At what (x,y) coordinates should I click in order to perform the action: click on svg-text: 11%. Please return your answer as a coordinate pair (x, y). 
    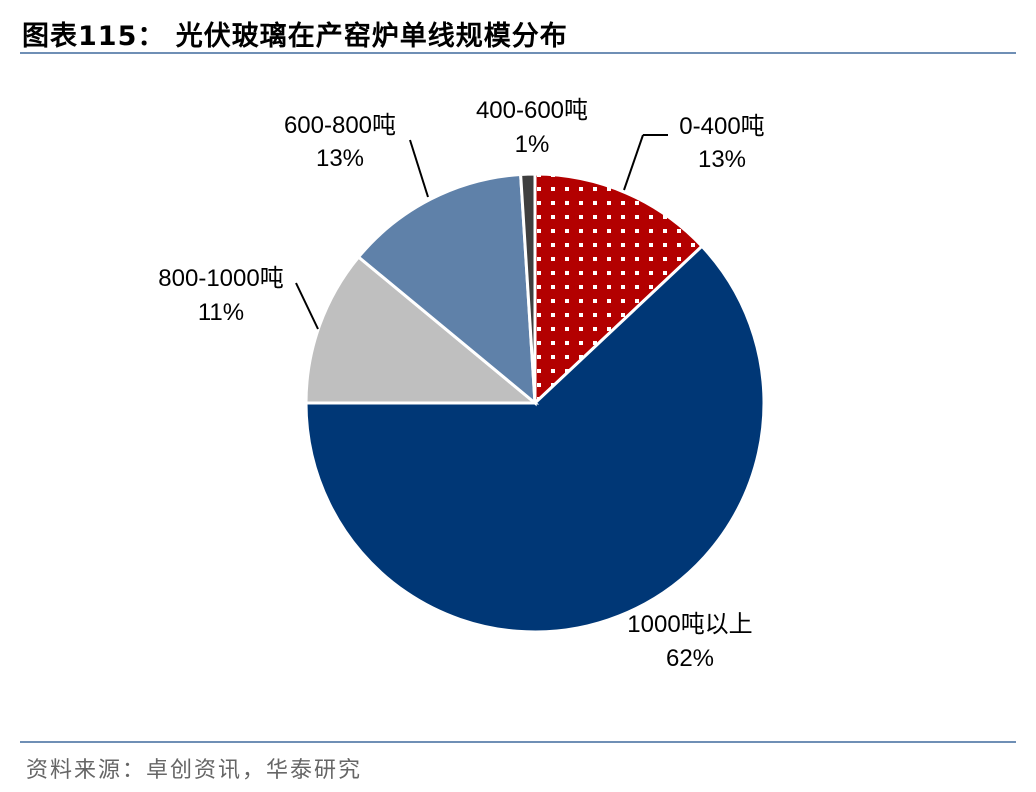
    Looking at the image, I should click on (221, 312).